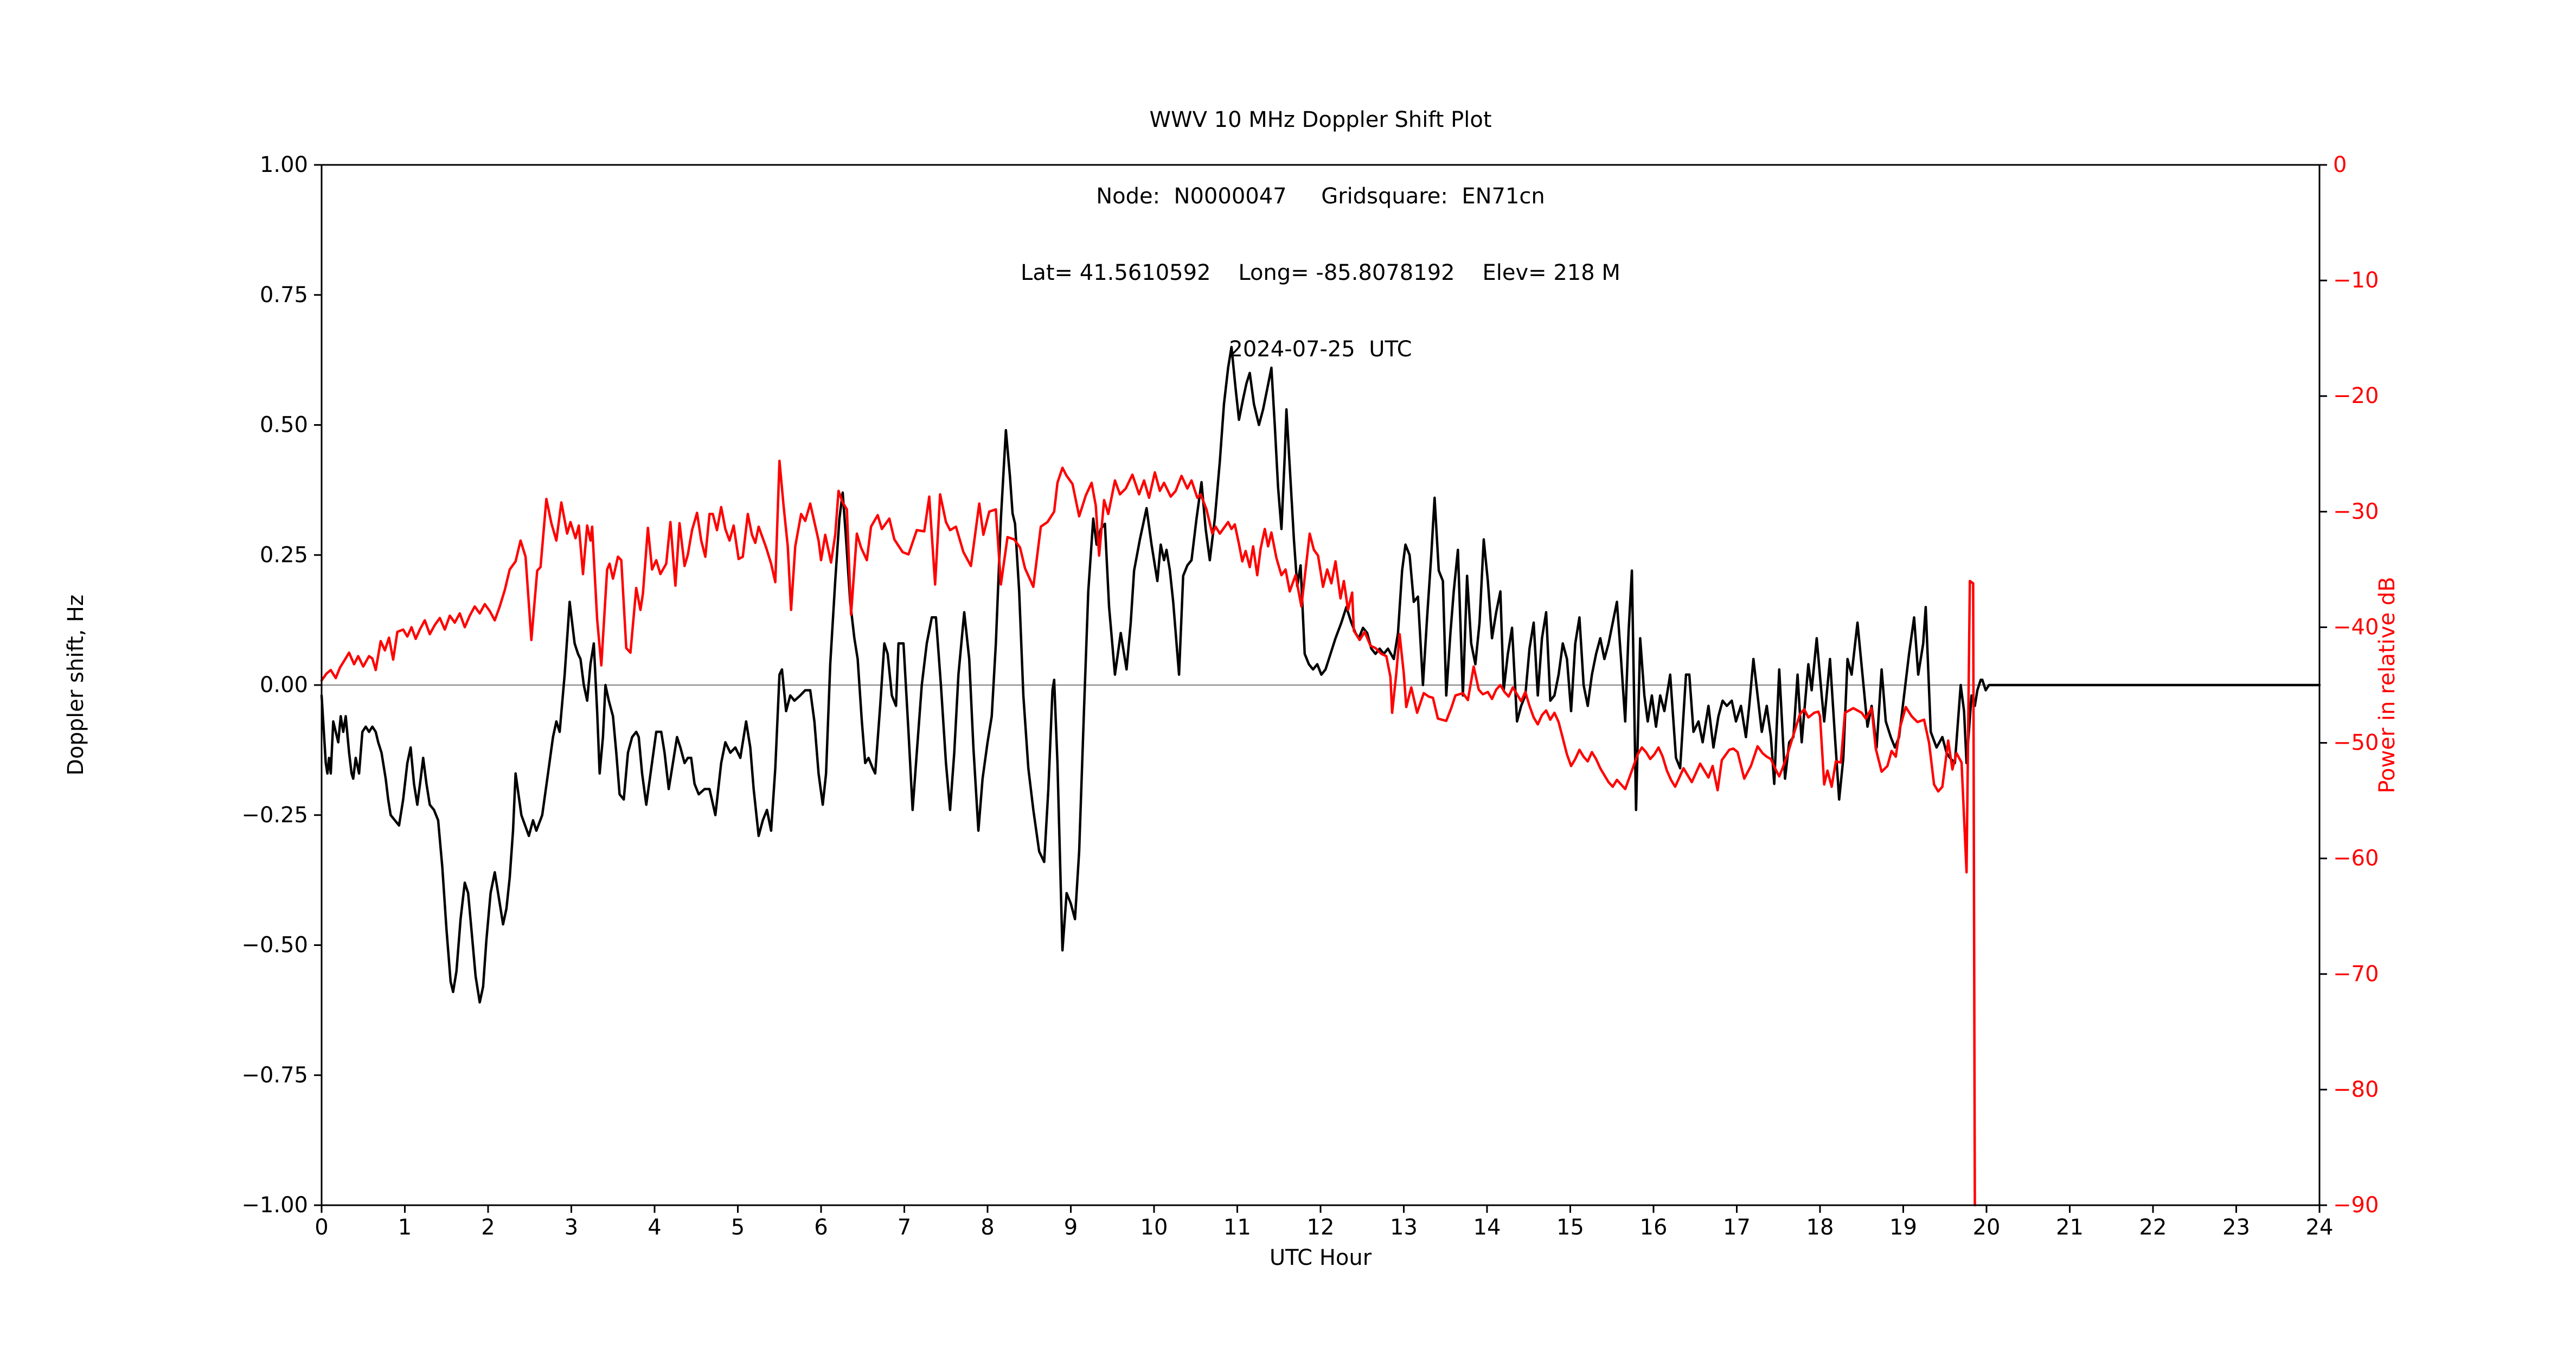 The width and height of the screenshot is (2576, 1356). What do you see at coordinates (821, 1227) in the screenshot?
I see `x-tick-label: 6` at bounding box center [821, 1227].